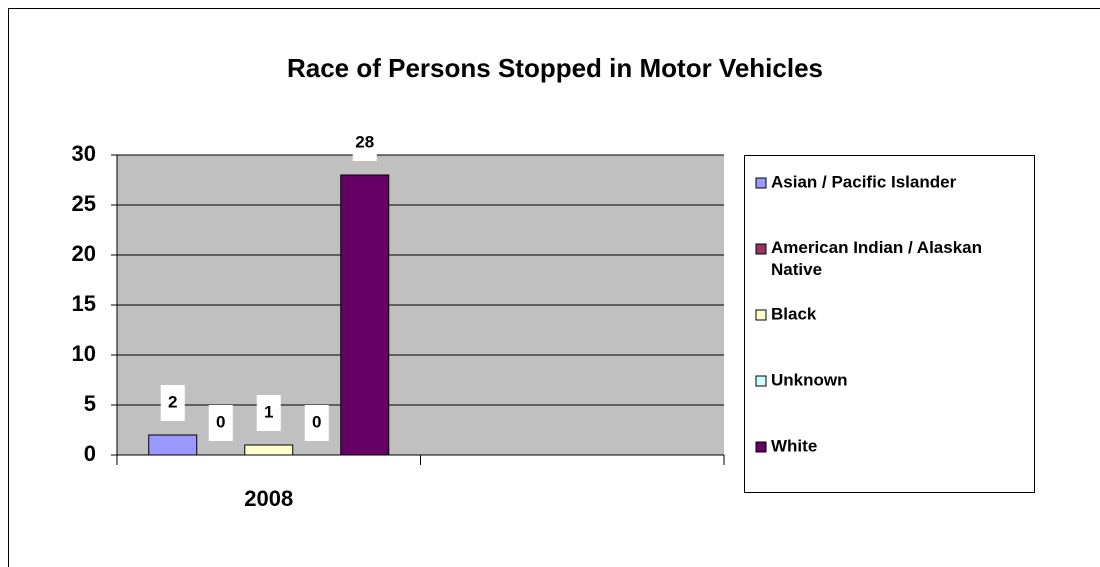 Image resolution: width=1100 pixels, height=567 pixels. Describe the element at coordinates (268, 498) in the screenshot. I see `x-tick-label: 2008` at that location.